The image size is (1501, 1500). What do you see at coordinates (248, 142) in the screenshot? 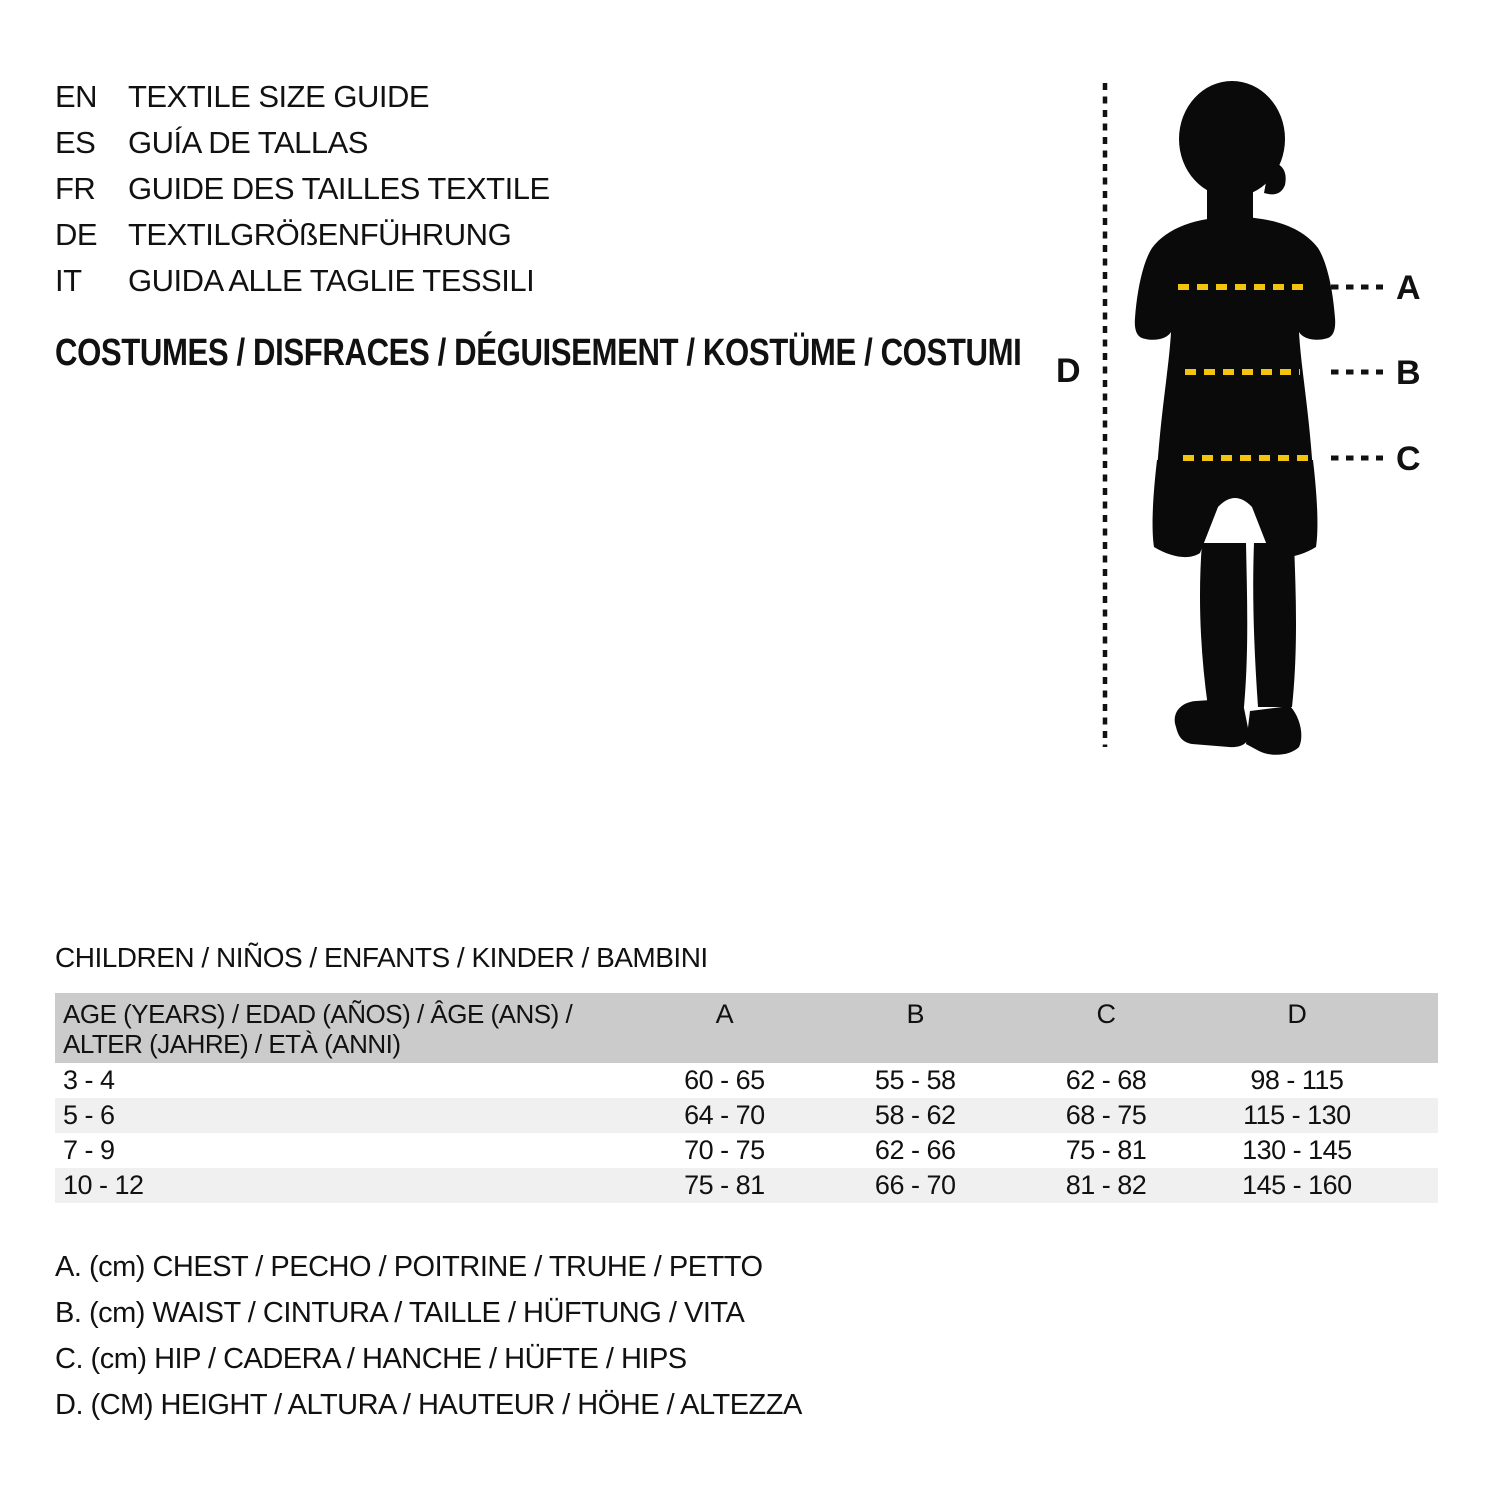
I see `language-label: GUÍA DE TALLAS` at bounding box center [248, 142].